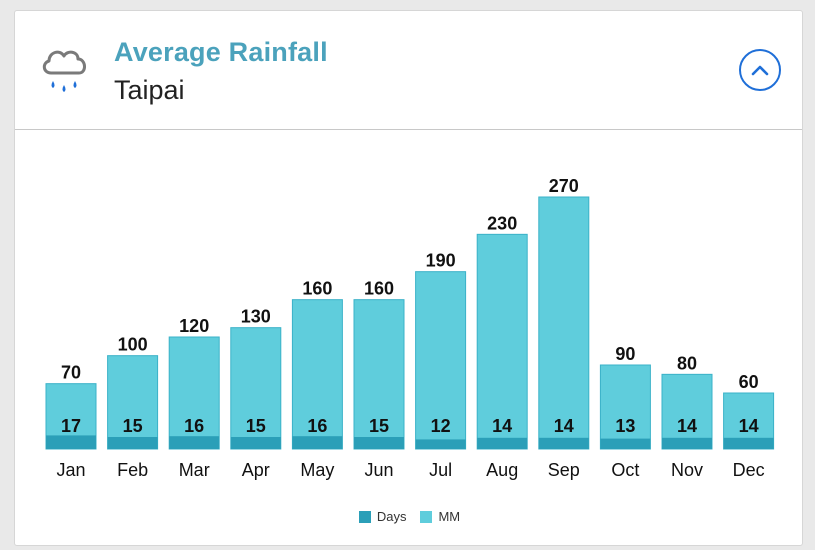 This screenshot has height=550, width=815. I want to click on bar-days-sep, so click(563, 443).